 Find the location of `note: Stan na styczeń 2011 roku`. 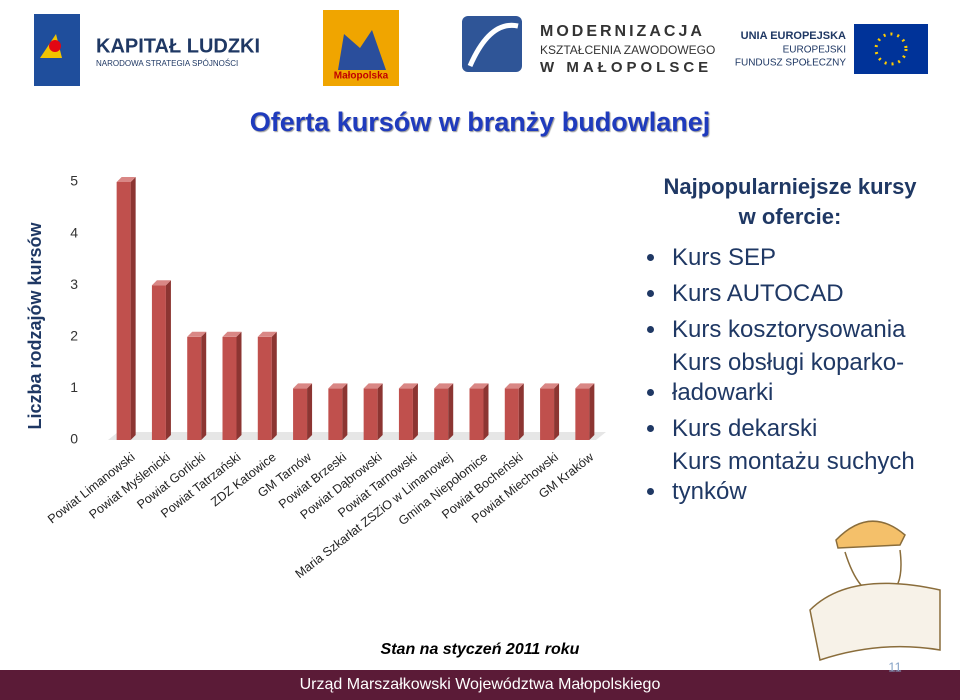

note: Stan na styczeń 2011 roku is located at coordinates (480, 649).